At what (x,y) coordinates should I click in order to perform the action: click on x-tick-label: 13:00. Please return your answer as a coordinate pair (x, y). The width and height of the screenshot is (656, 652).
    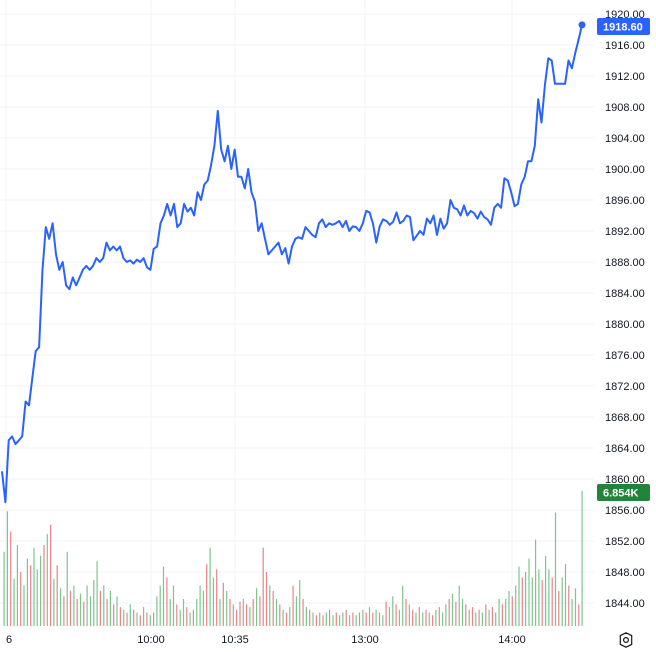
    Looking at the image, I should click on (365, 640).